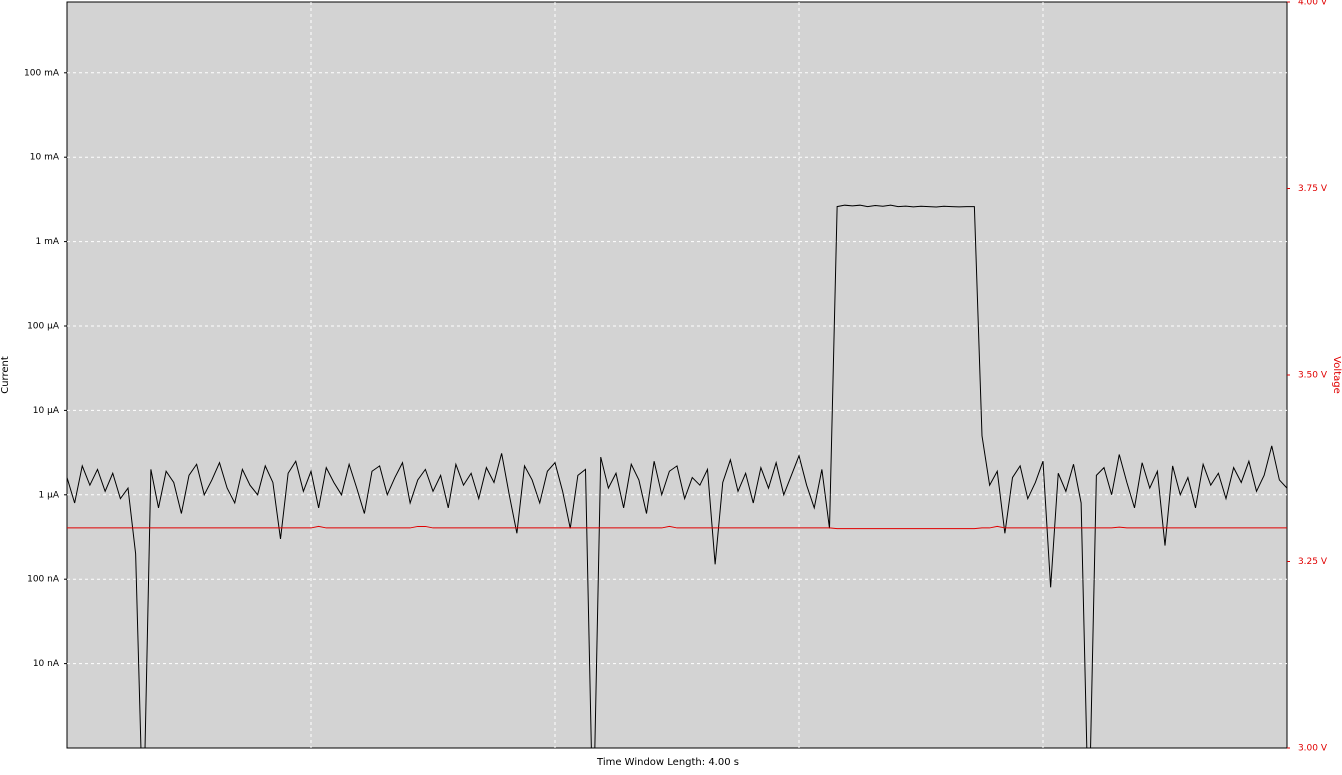 This screenshot has width=1342, height=775. What do you see at coordinates (43, 326) in the screenshot?
I see `y-tick-label: 100 µA` at bounding box center [43, 326].